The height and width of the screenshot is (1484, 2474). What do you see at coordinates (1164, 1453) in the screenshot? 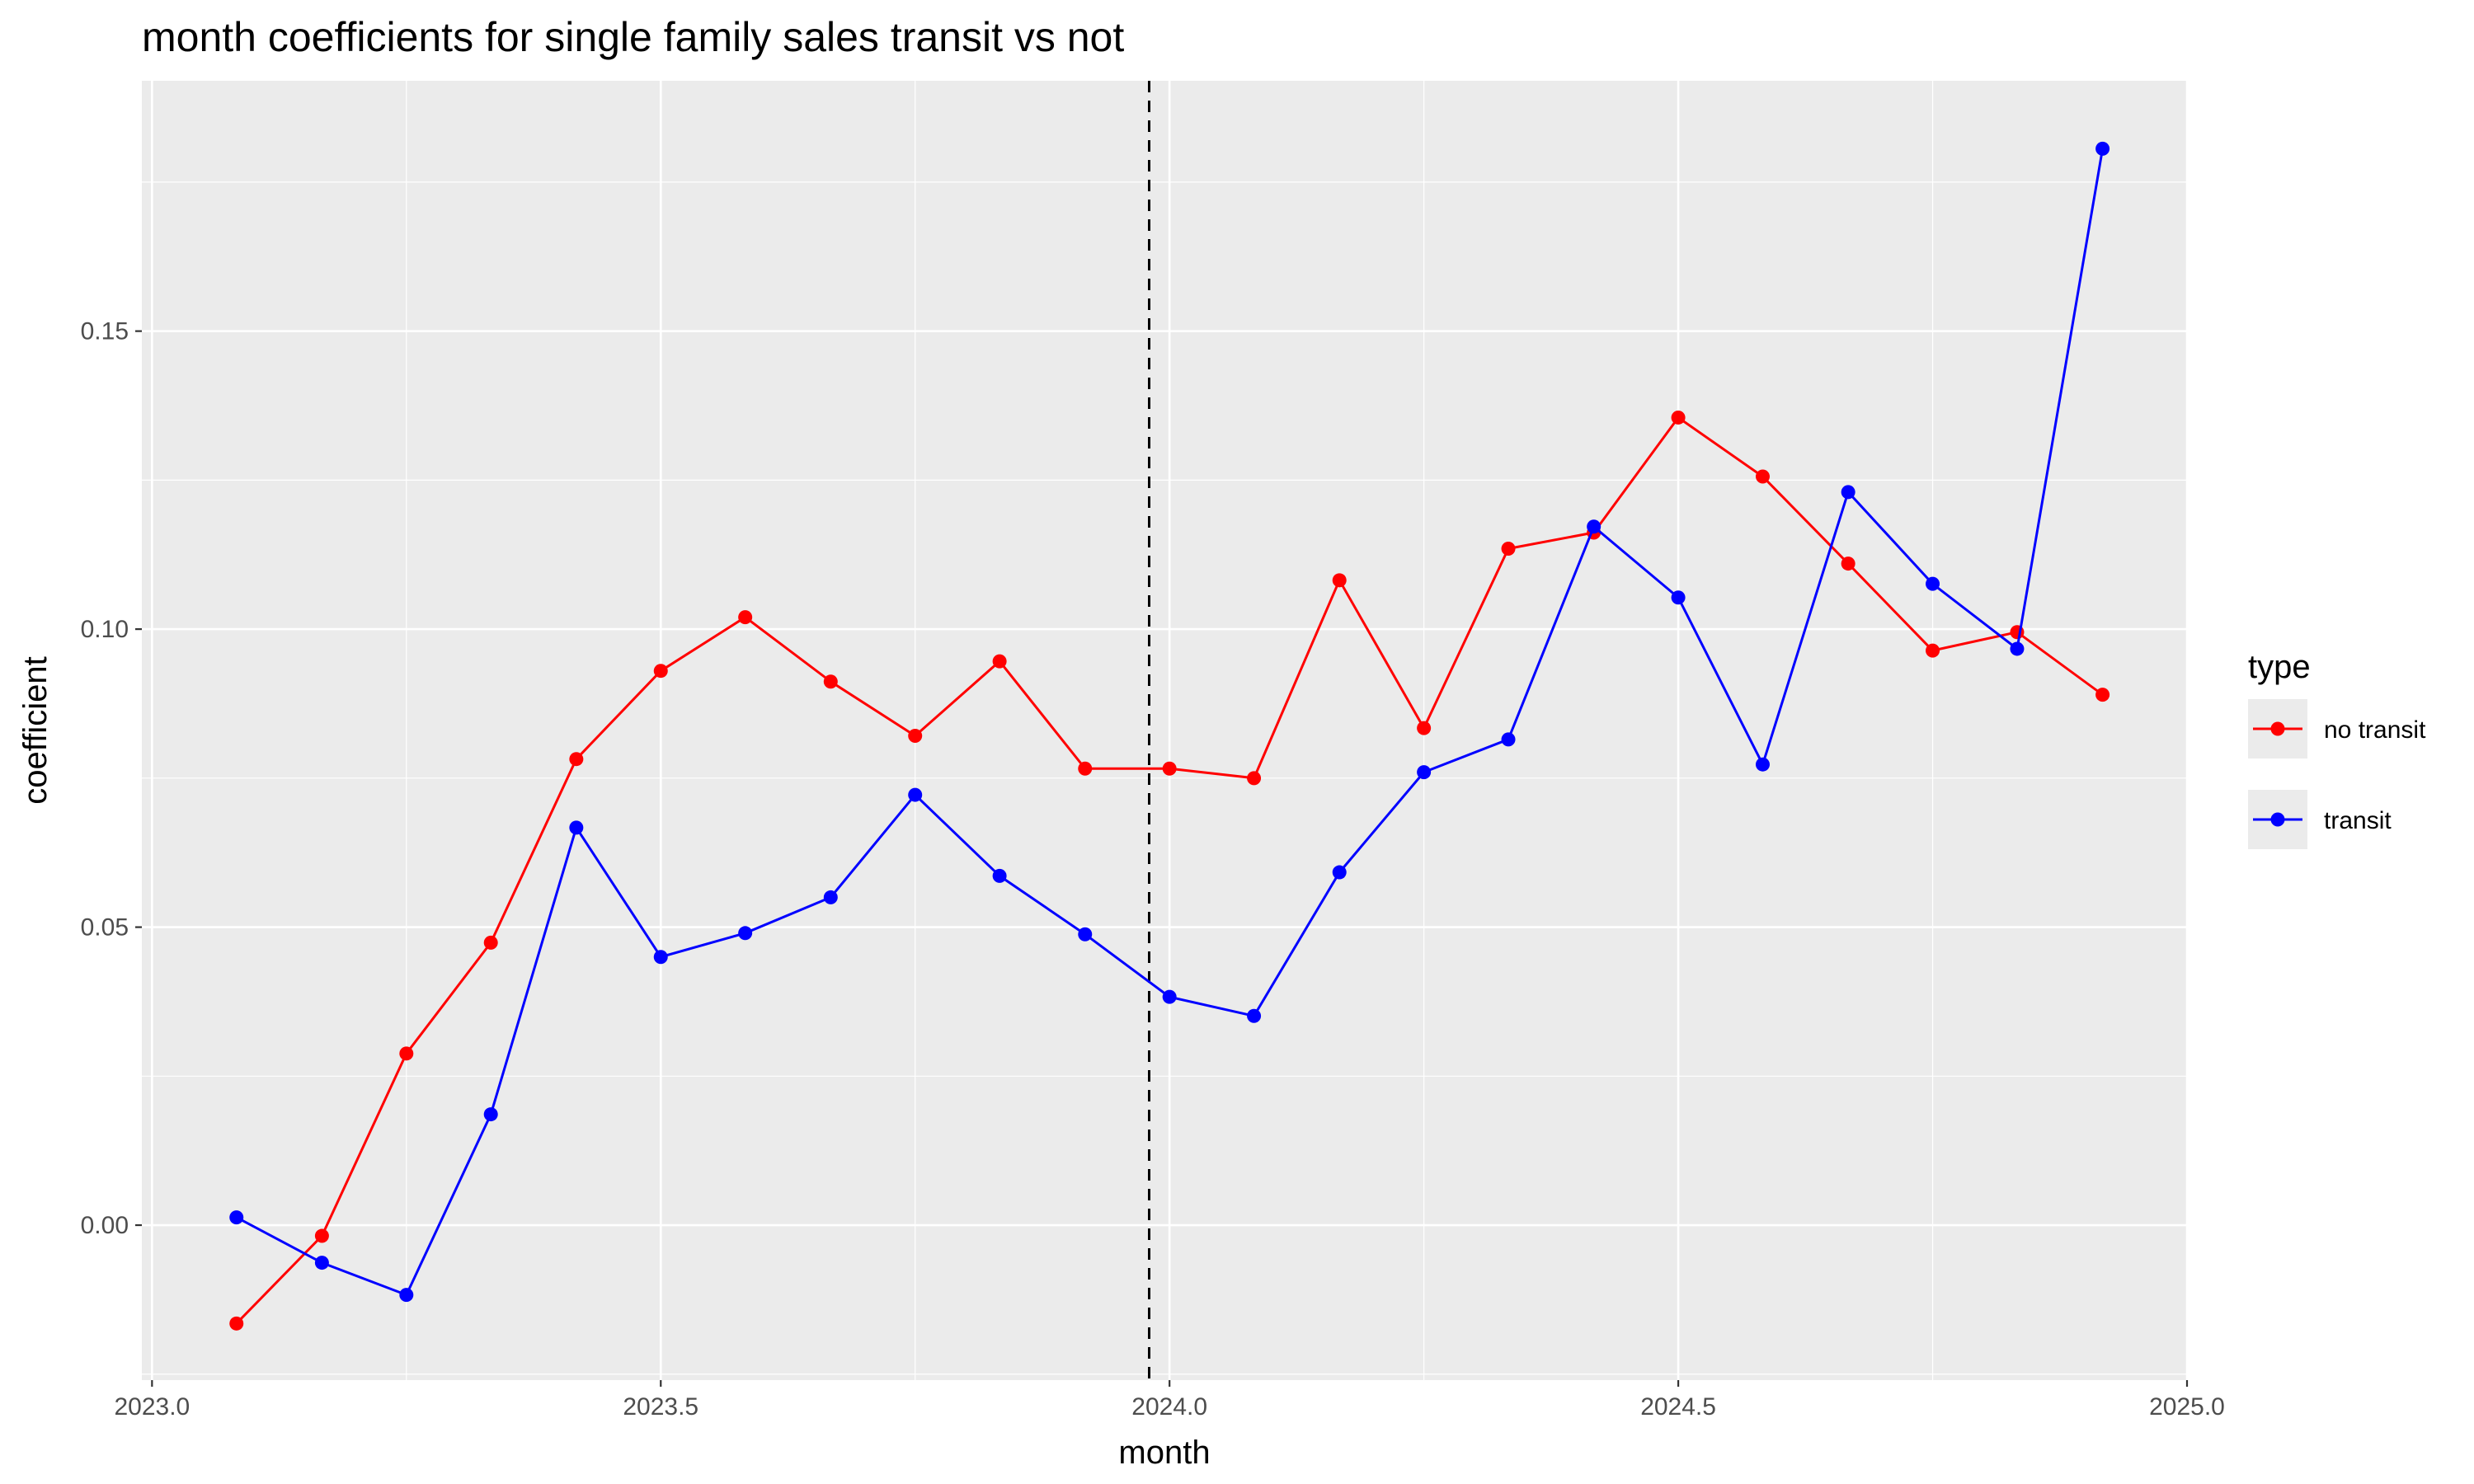
I see `x-axis-title: month` at bounding box center [1164, 1453].